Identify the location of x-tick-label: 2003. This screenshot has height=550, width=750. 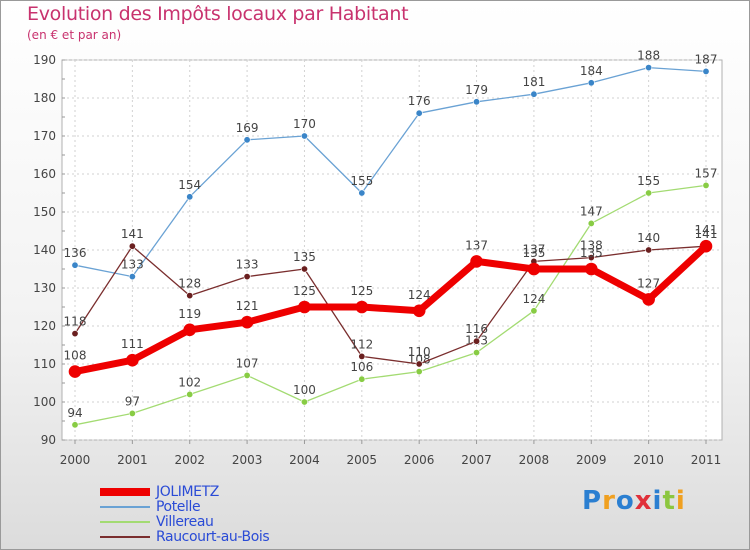
(247, 460).